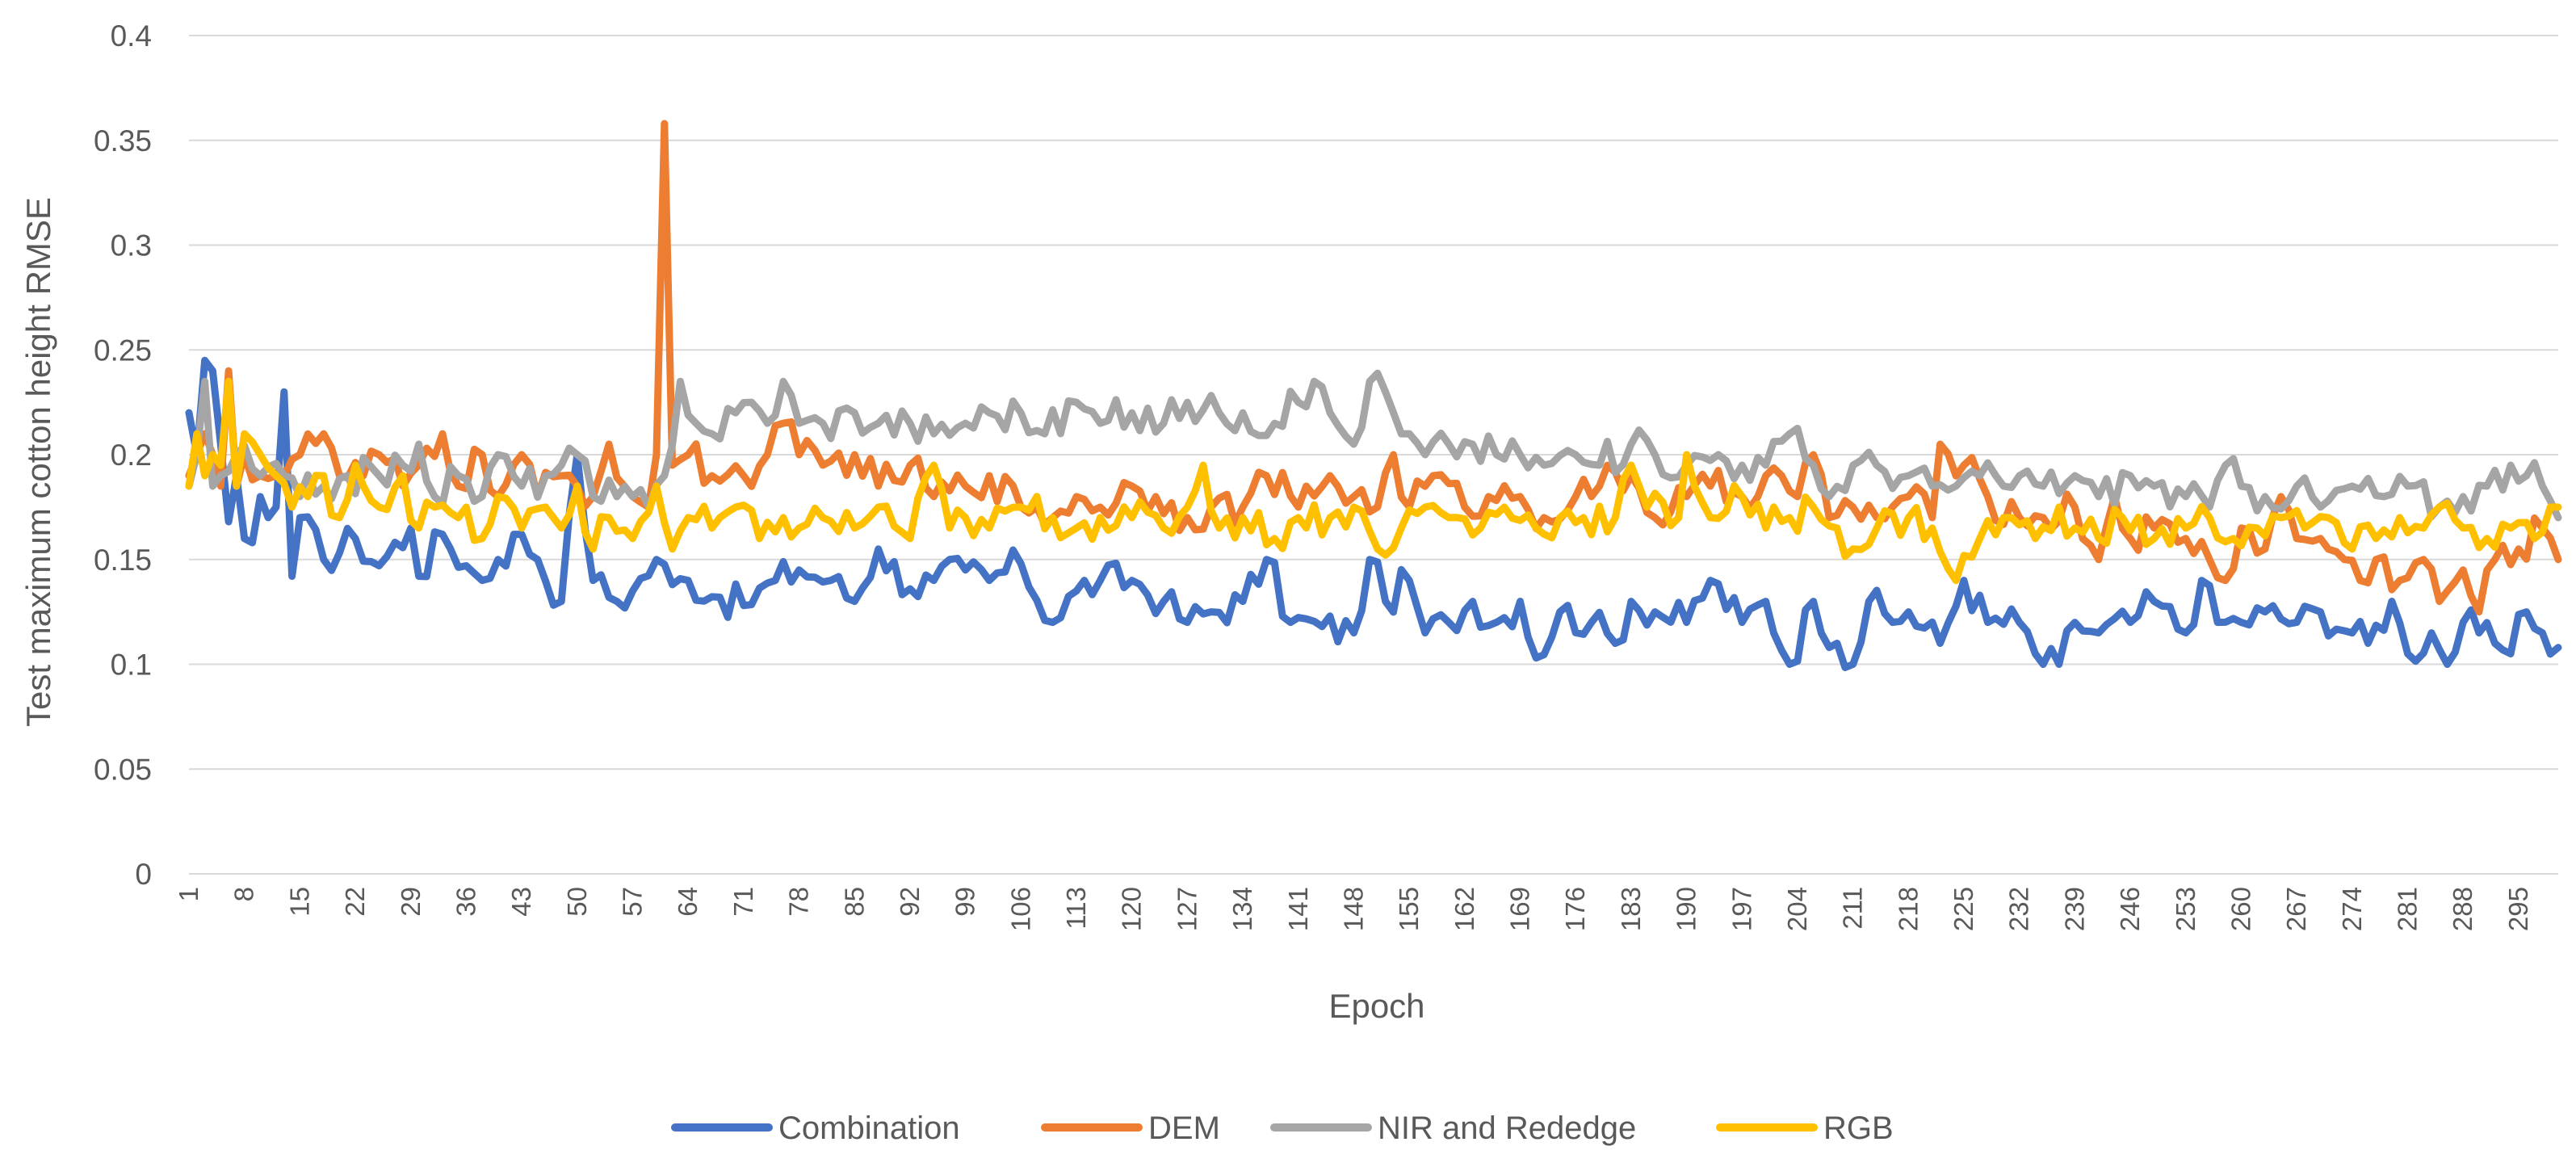 The height and width of the screenshot is (1163, 2576). Describe the element at coordinates (2240, 909) in the screenshot. I see `x-tick-label: 260` at that location.